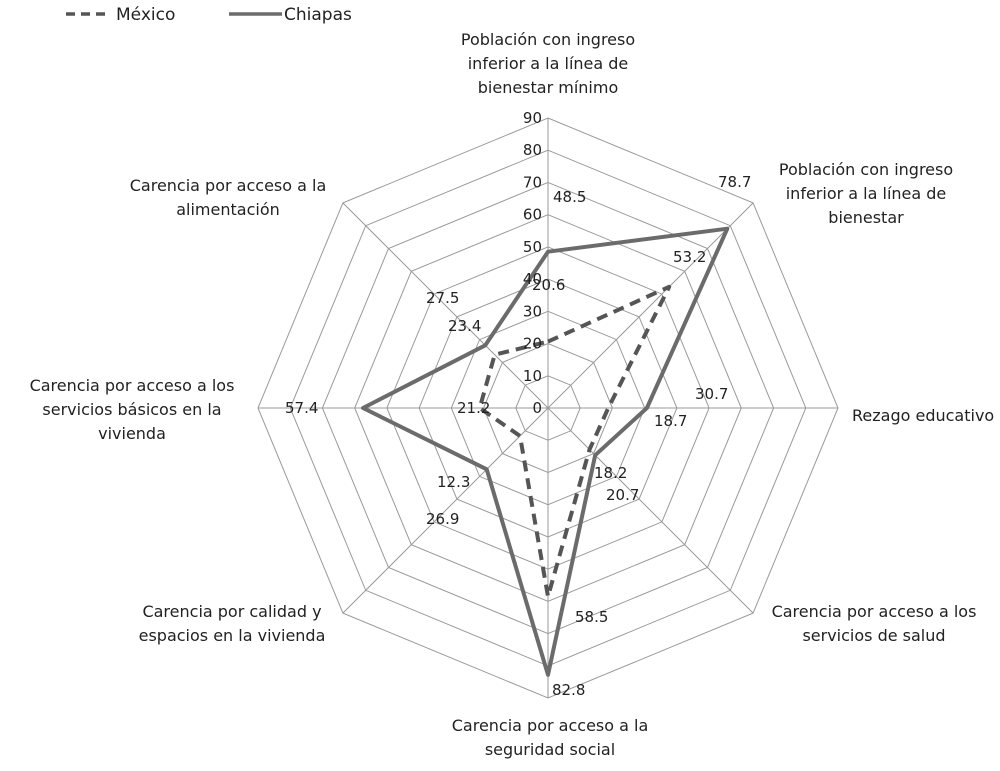 The width and height of the screenshot is (1000, 771). Describe the element at coordinates (532, 279) in the screenshot. I see `tick-label: 40` at that location.